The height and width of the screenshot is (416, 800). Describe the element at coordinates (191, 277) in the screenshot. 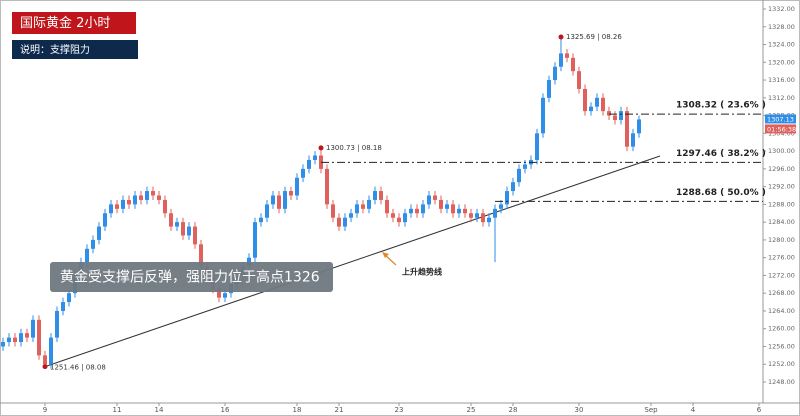

I see `callout-box` at that location.